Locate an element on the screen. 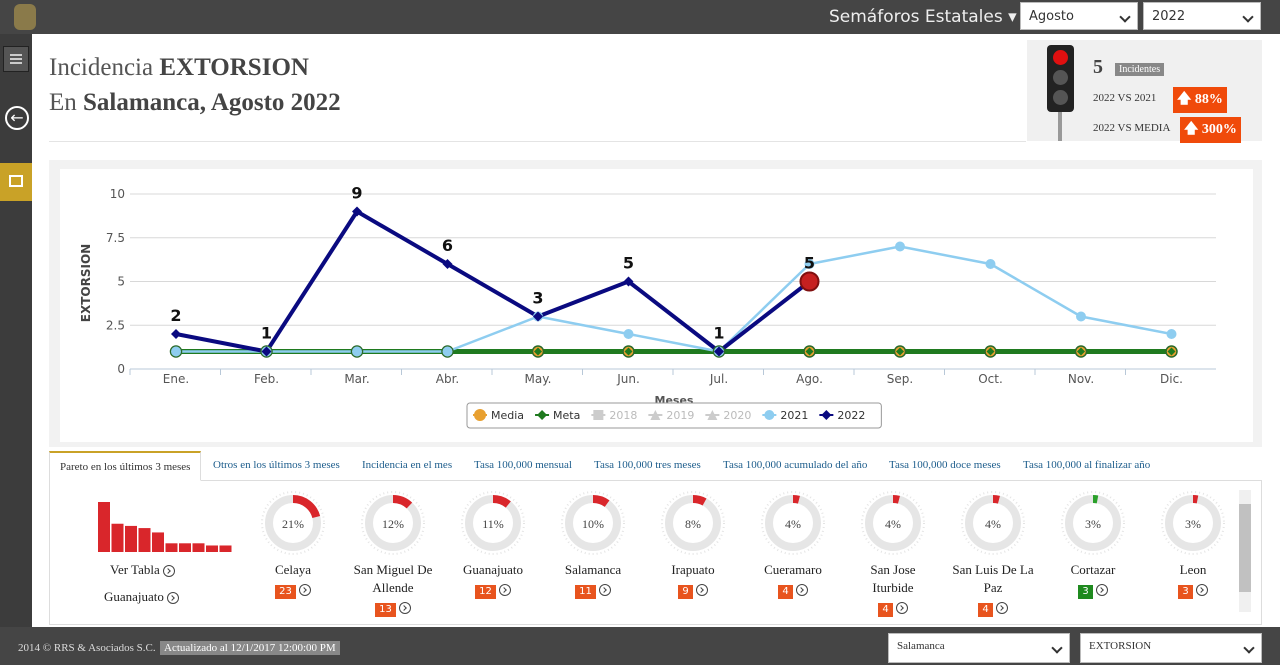 The width and height of the screenshot is (1280, 665). scrollbar is located at coordinates (1245, 551).